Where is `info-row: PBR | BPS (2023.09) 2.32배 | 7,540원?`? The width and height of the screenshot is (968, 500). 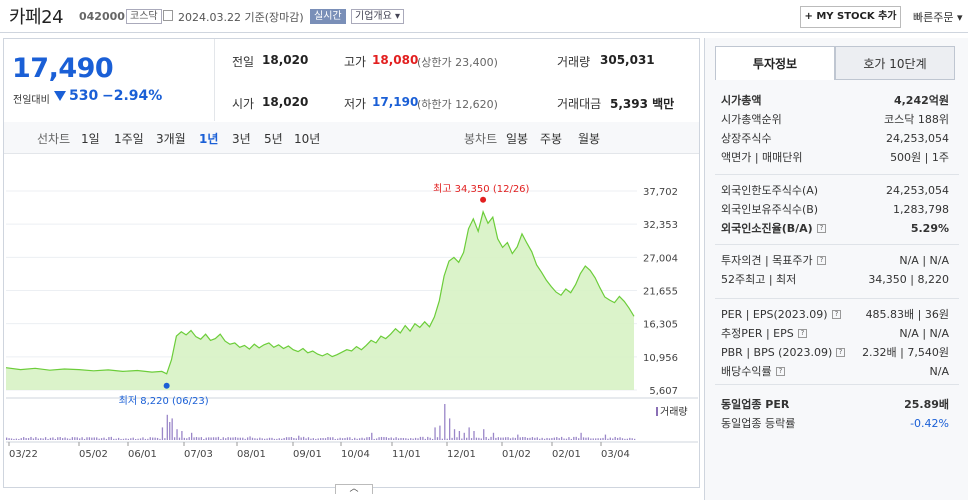 info-row: PBR | BPS (2023.09) 2.32배 | 7,540원? is located at coordinates (835, 353).